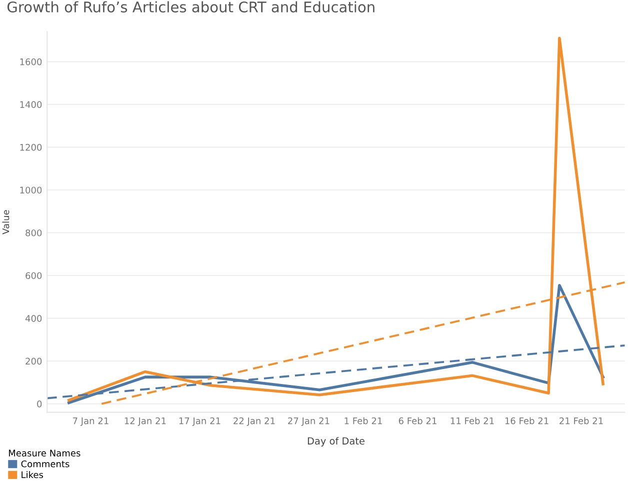  Describe the element at coordinates (417, 420) in the screenshot. I see `x-tick-label: 6 Feb 21` at that location.